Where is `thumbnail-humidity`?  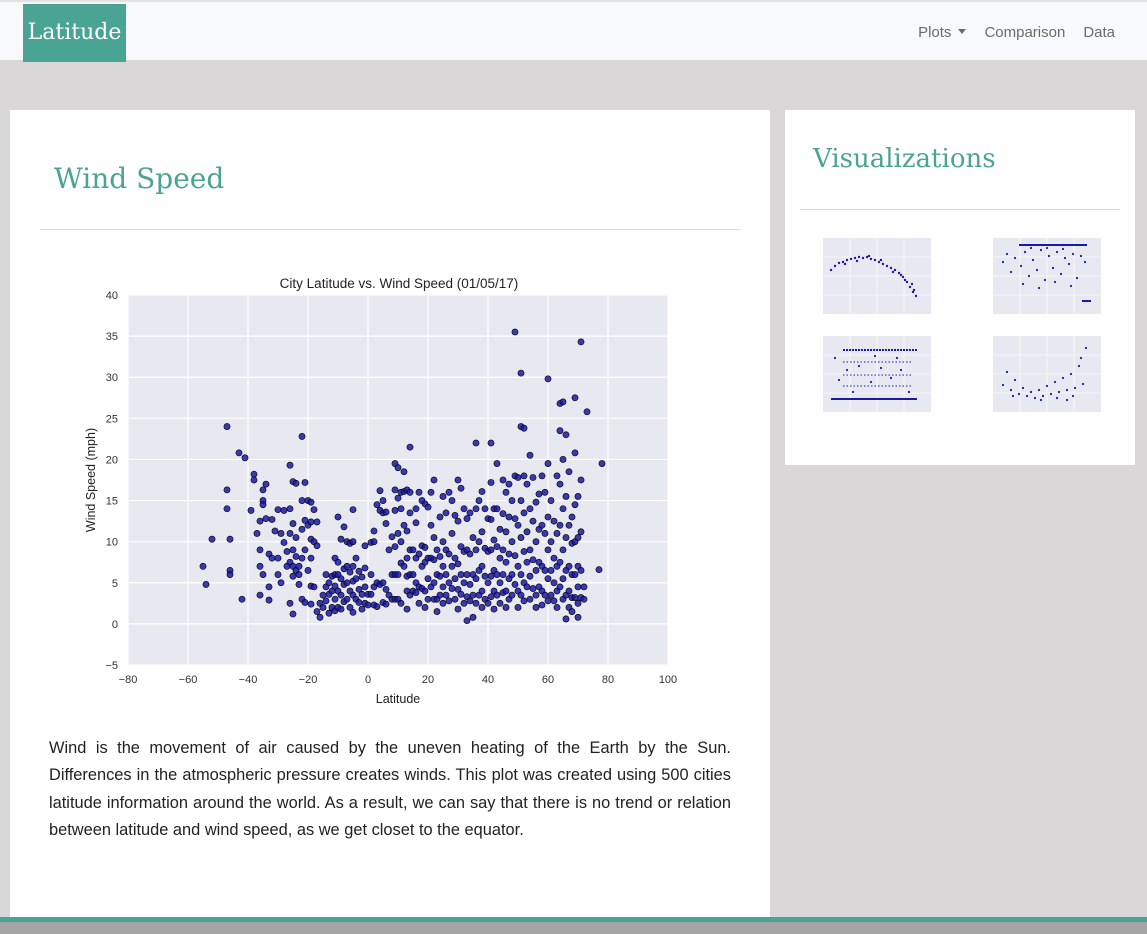 thumbnail-humidity is located at coordinates (1044, 278).